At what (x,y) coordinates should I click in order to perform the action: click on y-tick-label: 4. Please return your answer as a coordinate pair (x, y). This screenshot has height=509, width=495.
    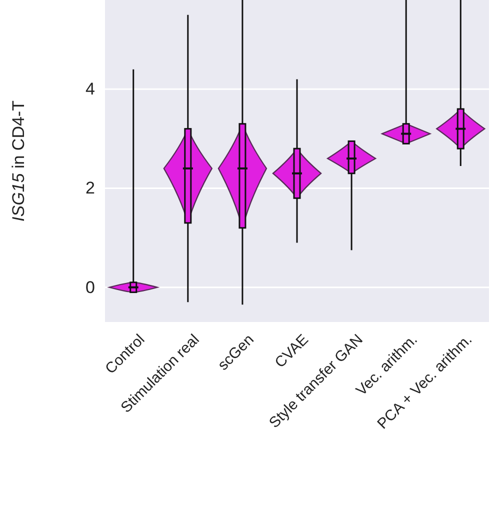
    Looking at the image, I should click on (90, 89).